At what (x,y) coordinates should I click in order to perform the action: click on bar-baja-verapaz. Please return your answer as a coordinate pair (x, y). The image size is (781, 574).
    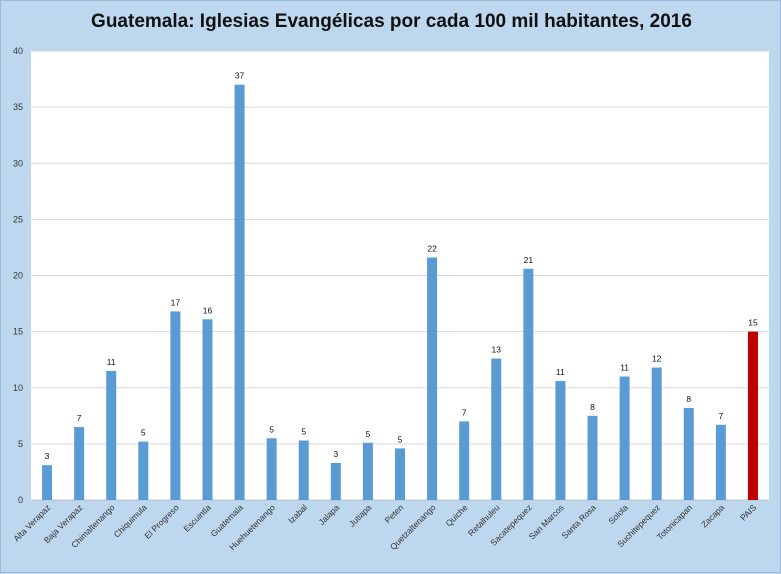
    Looking at the image, I should click on (79, 463).